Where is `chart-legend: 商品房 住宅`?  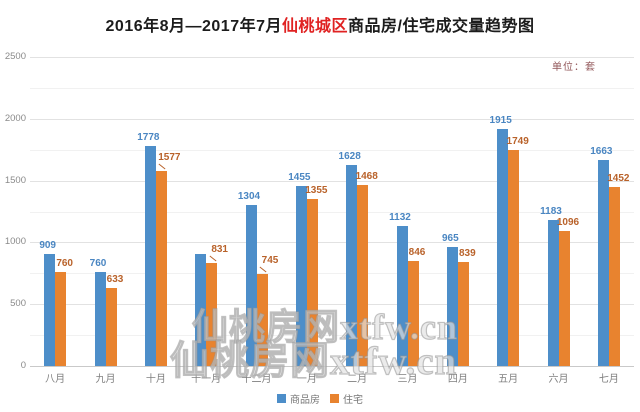 chart-legend: 商品房 住宅 is located at coordinates (320, 398).